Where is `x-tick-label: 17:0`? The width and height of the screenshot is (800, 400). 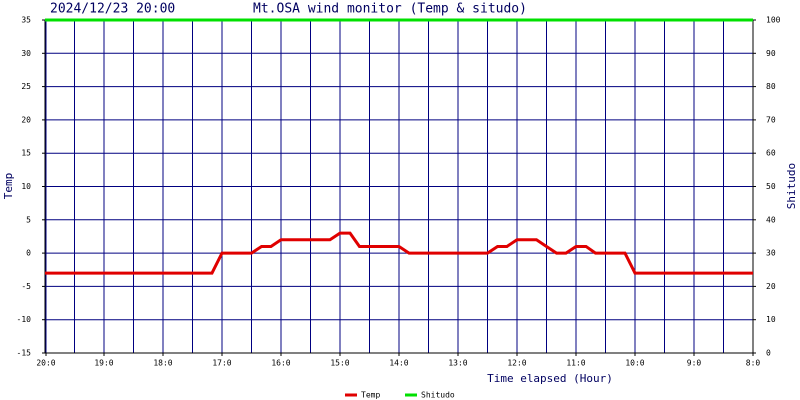
x-tick-label: 17:0 is located at coordinates (221, 363).